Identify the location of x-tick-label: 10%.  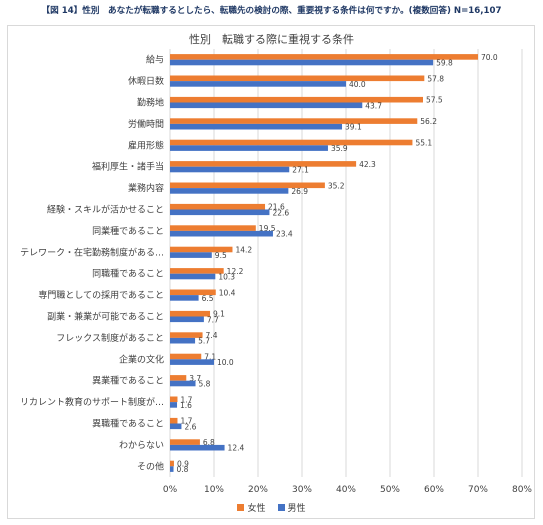
(214, 490).